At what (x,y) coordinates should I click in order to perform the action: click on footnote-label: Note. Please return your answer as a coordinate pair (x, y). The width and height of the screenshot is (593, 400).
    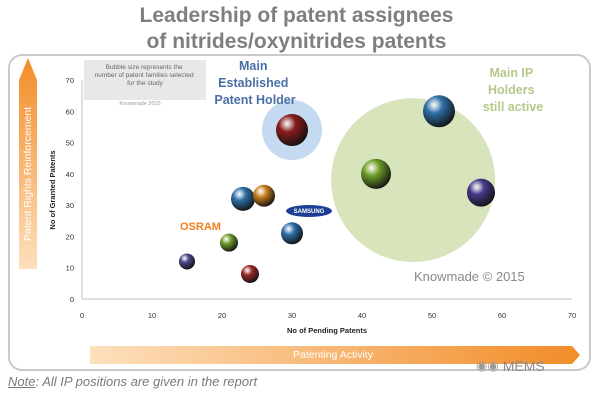
    Looking at the image, I should click on (22, 381).